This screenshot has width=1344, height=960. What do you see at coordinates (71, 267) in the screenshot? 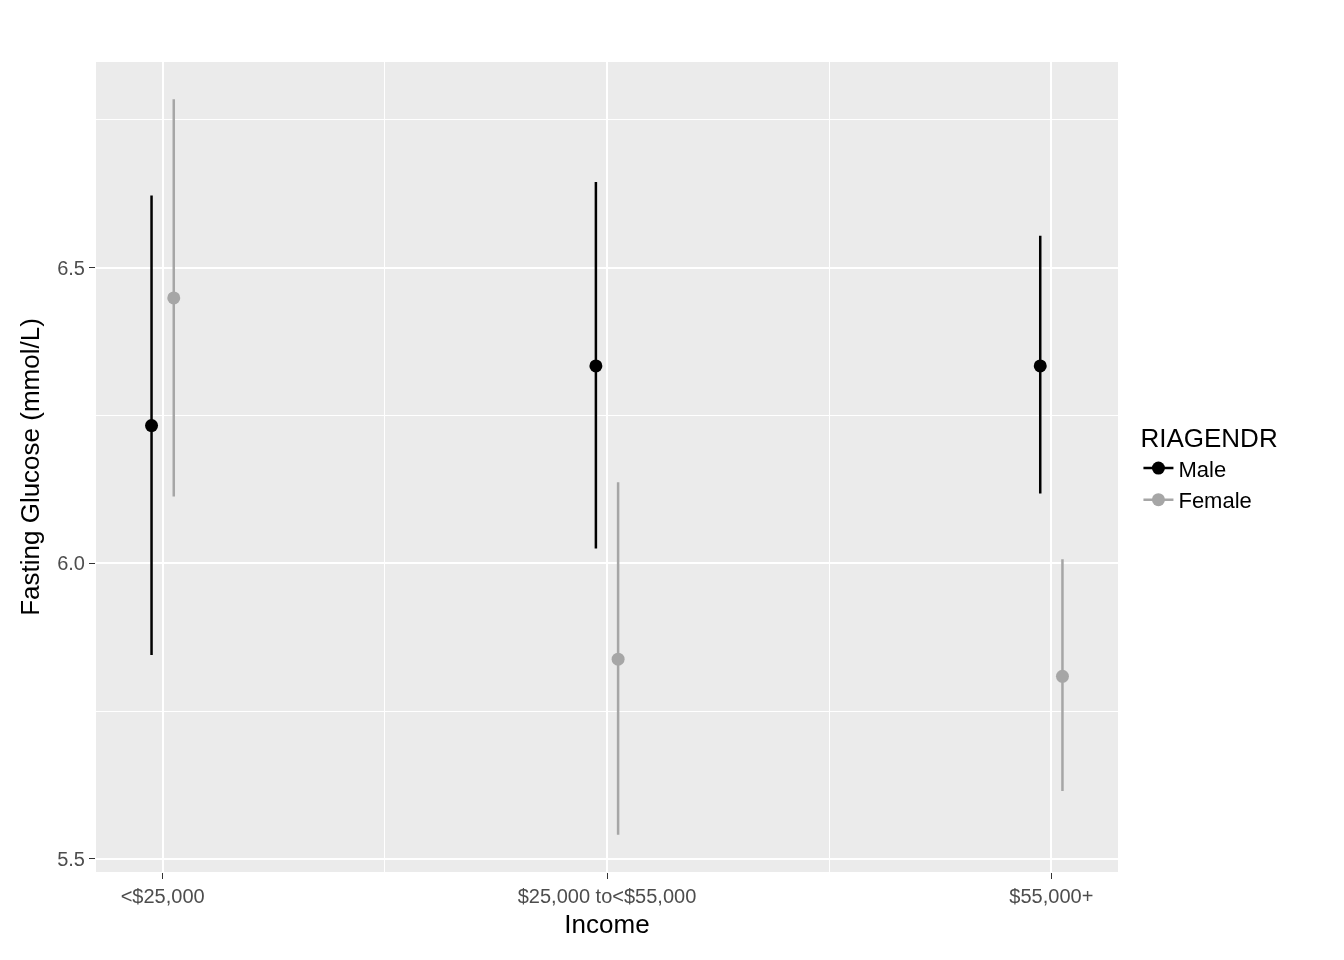
I see `y-tick-label: 6.5` at bounding box center [71, 267].